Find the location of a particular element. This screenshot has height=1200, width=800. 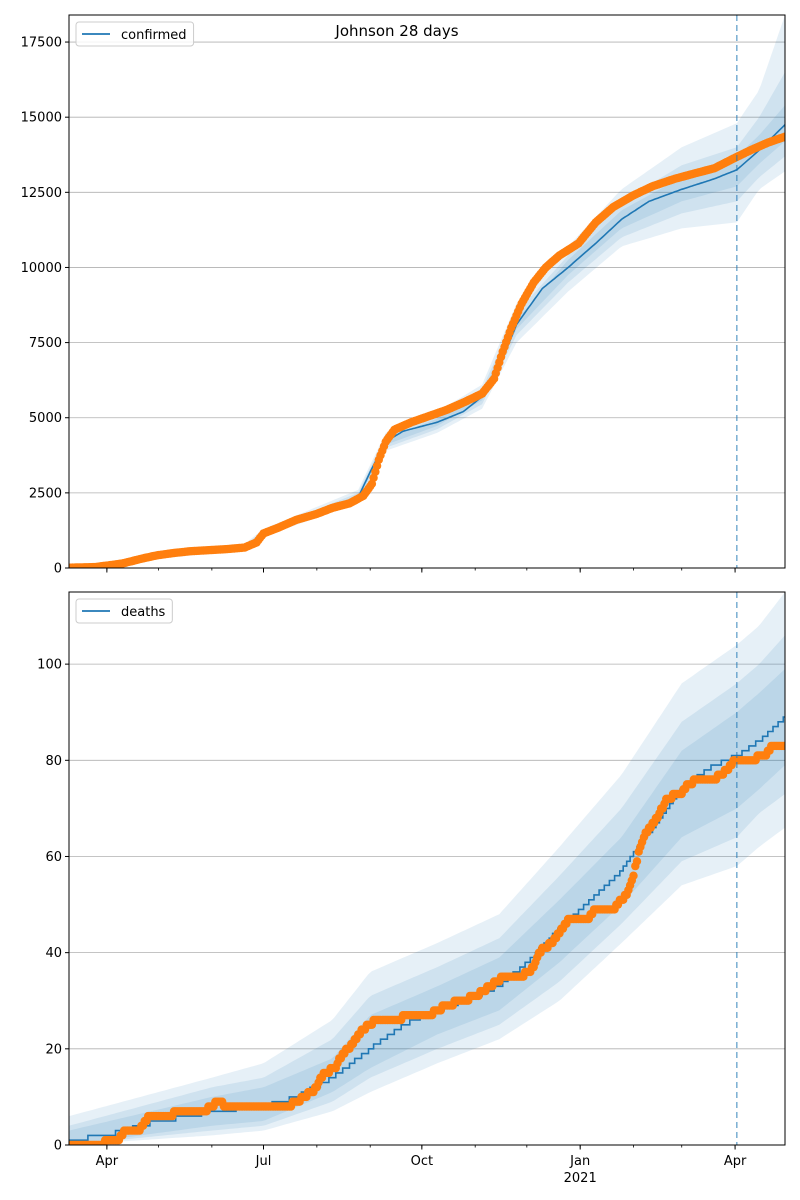

y-tick-label: 12500 is located at coordinates (41, 193).